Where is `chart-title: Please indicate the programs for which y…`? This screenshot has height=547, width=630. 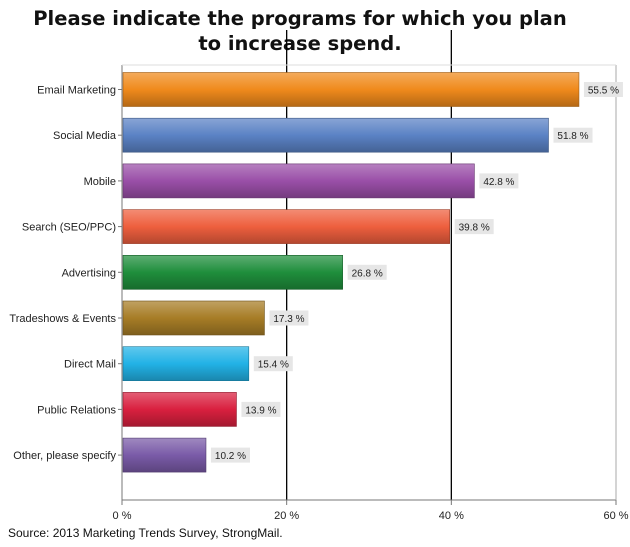 chart-title: Please indicate the programs for which y… is located at coordinates (300, 31).